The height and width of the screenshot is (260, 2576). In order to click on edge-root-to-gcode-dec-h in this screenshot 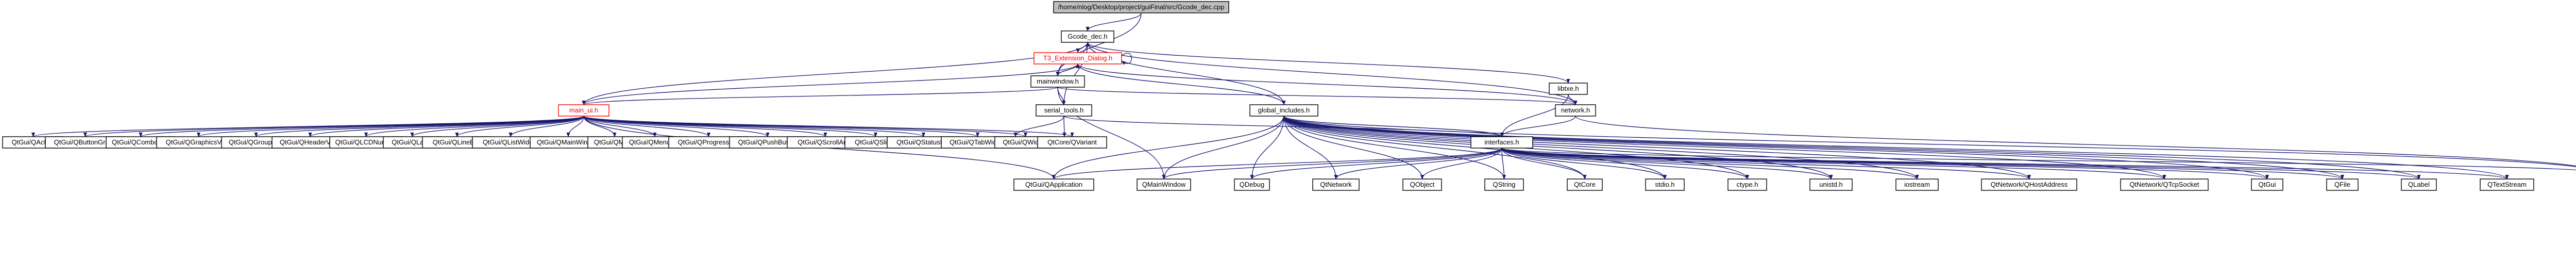, I will do `click(1114, 21)`.